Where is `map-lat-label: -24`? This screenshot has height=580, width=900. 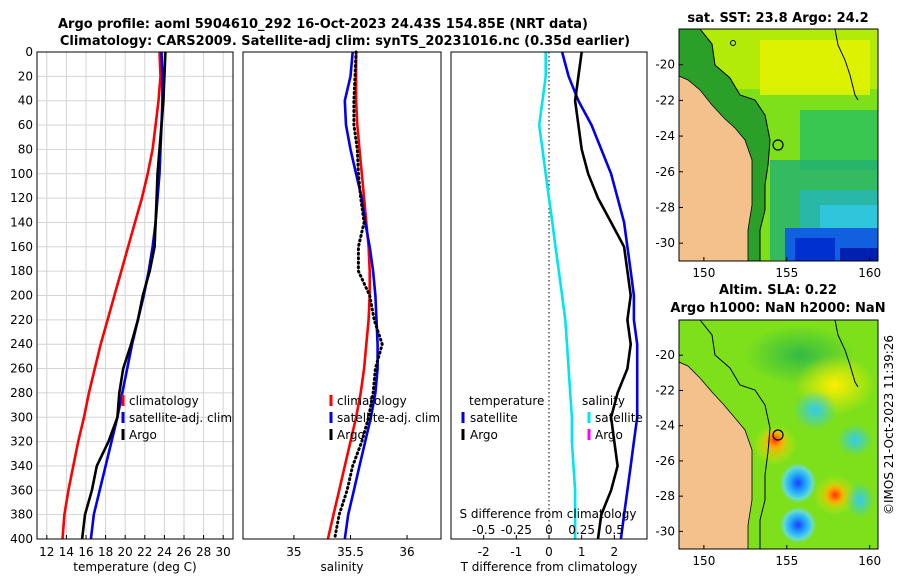 map-lat-label: -24 is located at coordinates (665, 136).